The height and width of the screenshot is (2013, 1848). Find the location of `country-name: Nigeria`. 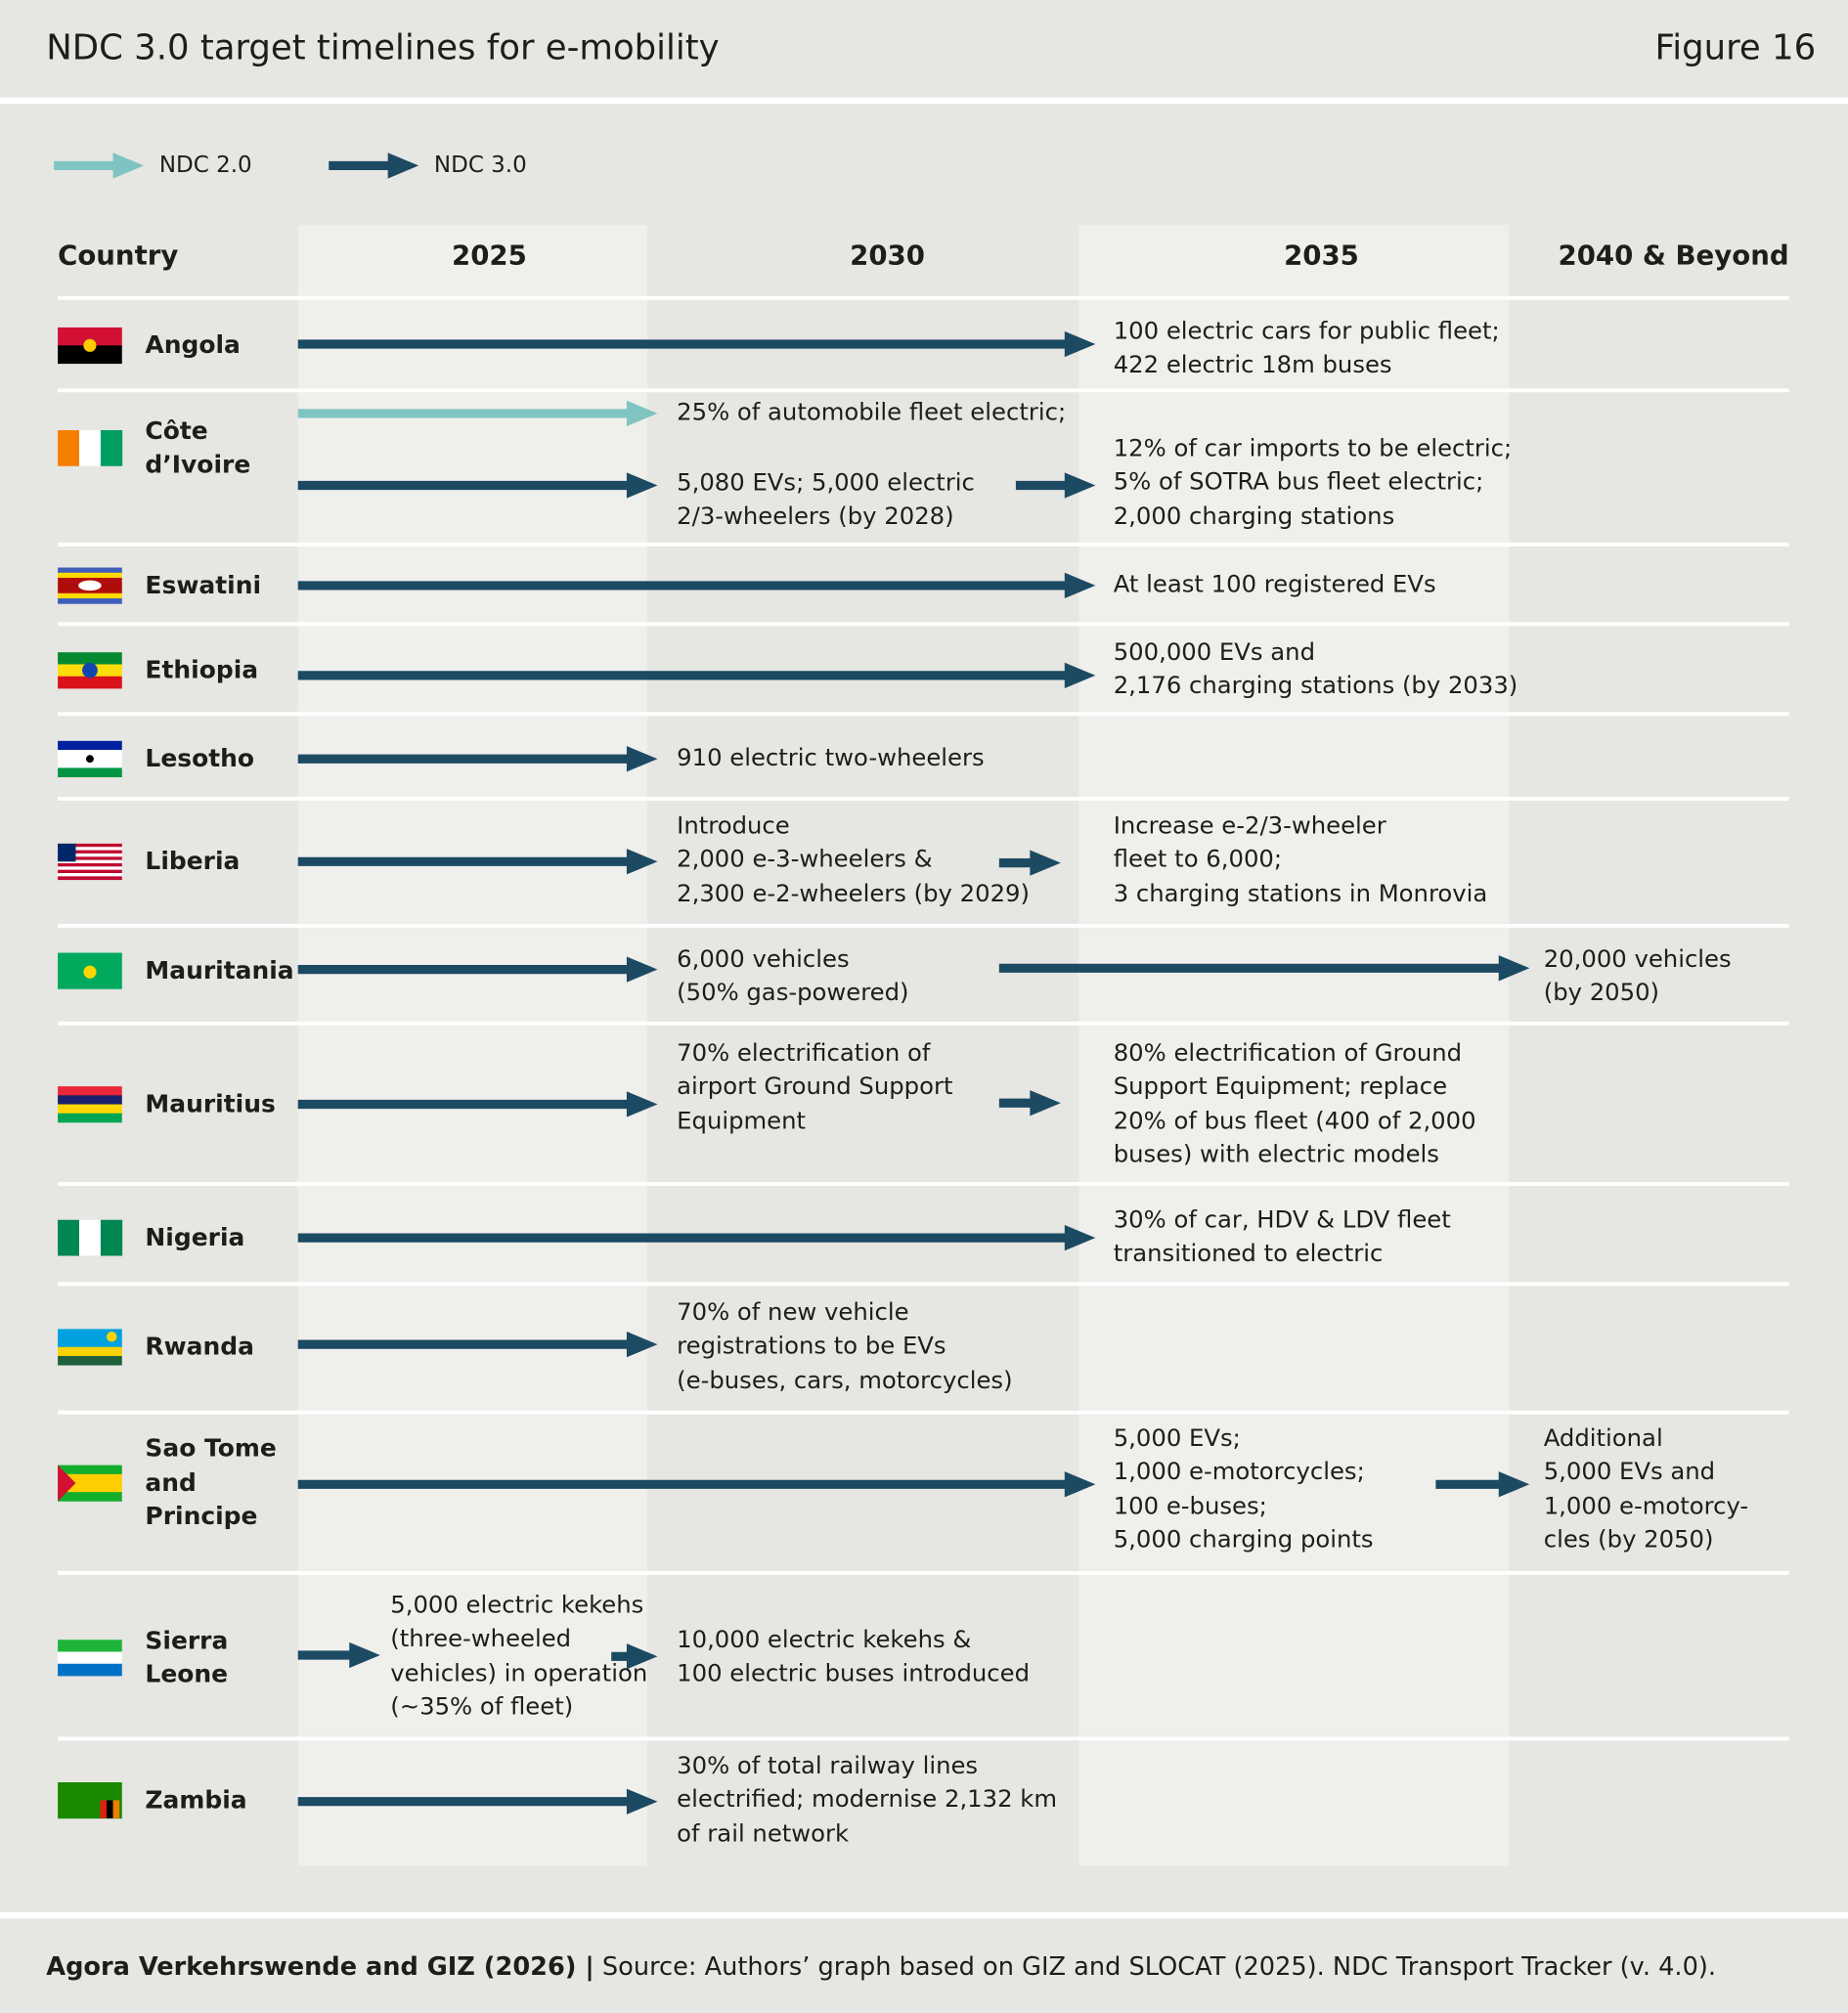

country-name: Nigeria is located at coordinates (195, 1237).